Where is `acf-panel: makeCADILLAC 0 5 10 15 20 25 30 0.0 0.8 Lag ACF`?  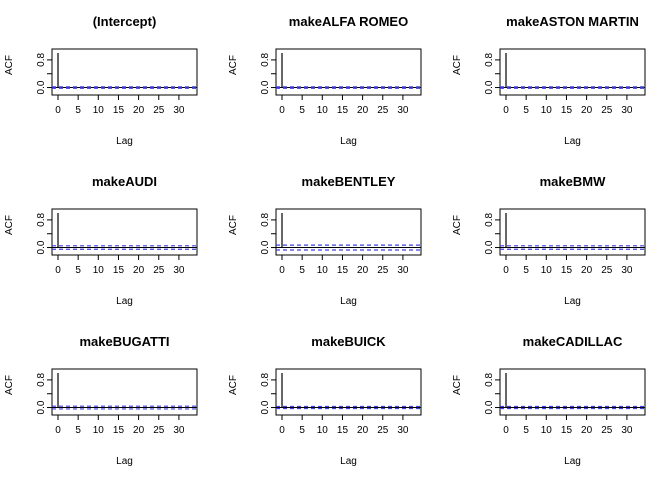 acf-panel: makeCADILLAC 0 5 10 15 20 25 30 0.0 0.8 Lag ACF is located at coordinates (549, 400).